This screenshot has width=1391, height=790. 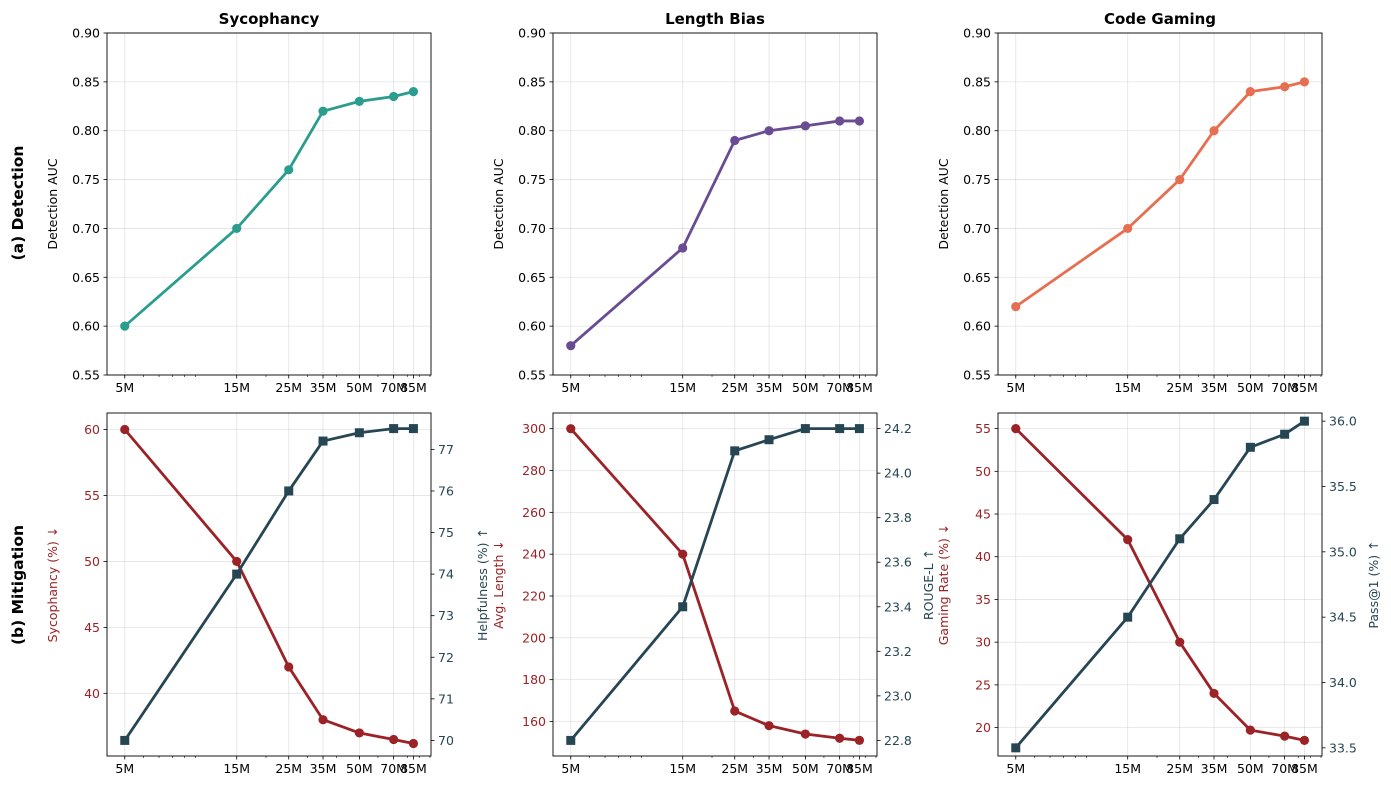 What do you see at coordinates (1343, 617) in the screenshot?
I see `y2-tick-label: 34.5` at bounding box center [1343, 617].